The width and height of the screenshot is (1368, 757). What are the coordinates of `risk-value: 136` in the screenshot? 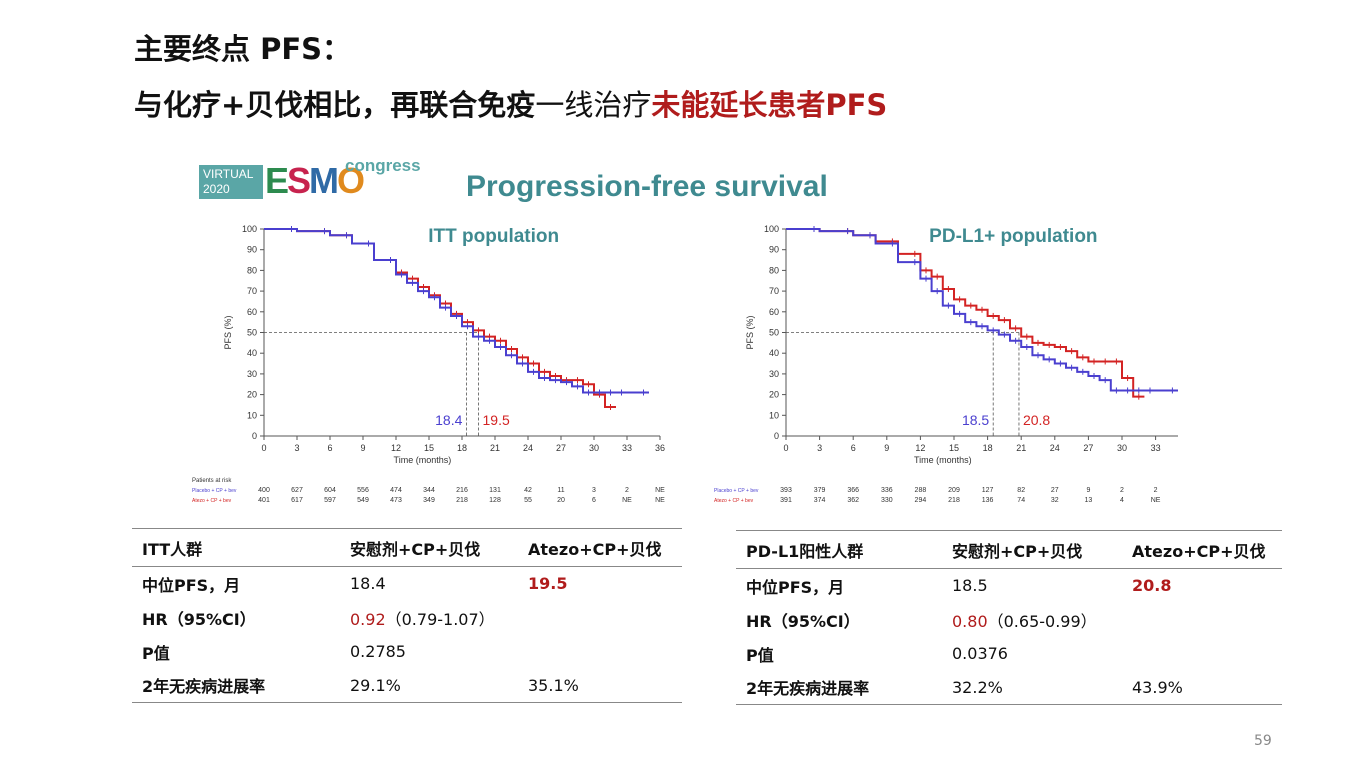 It's located at (988, 500).